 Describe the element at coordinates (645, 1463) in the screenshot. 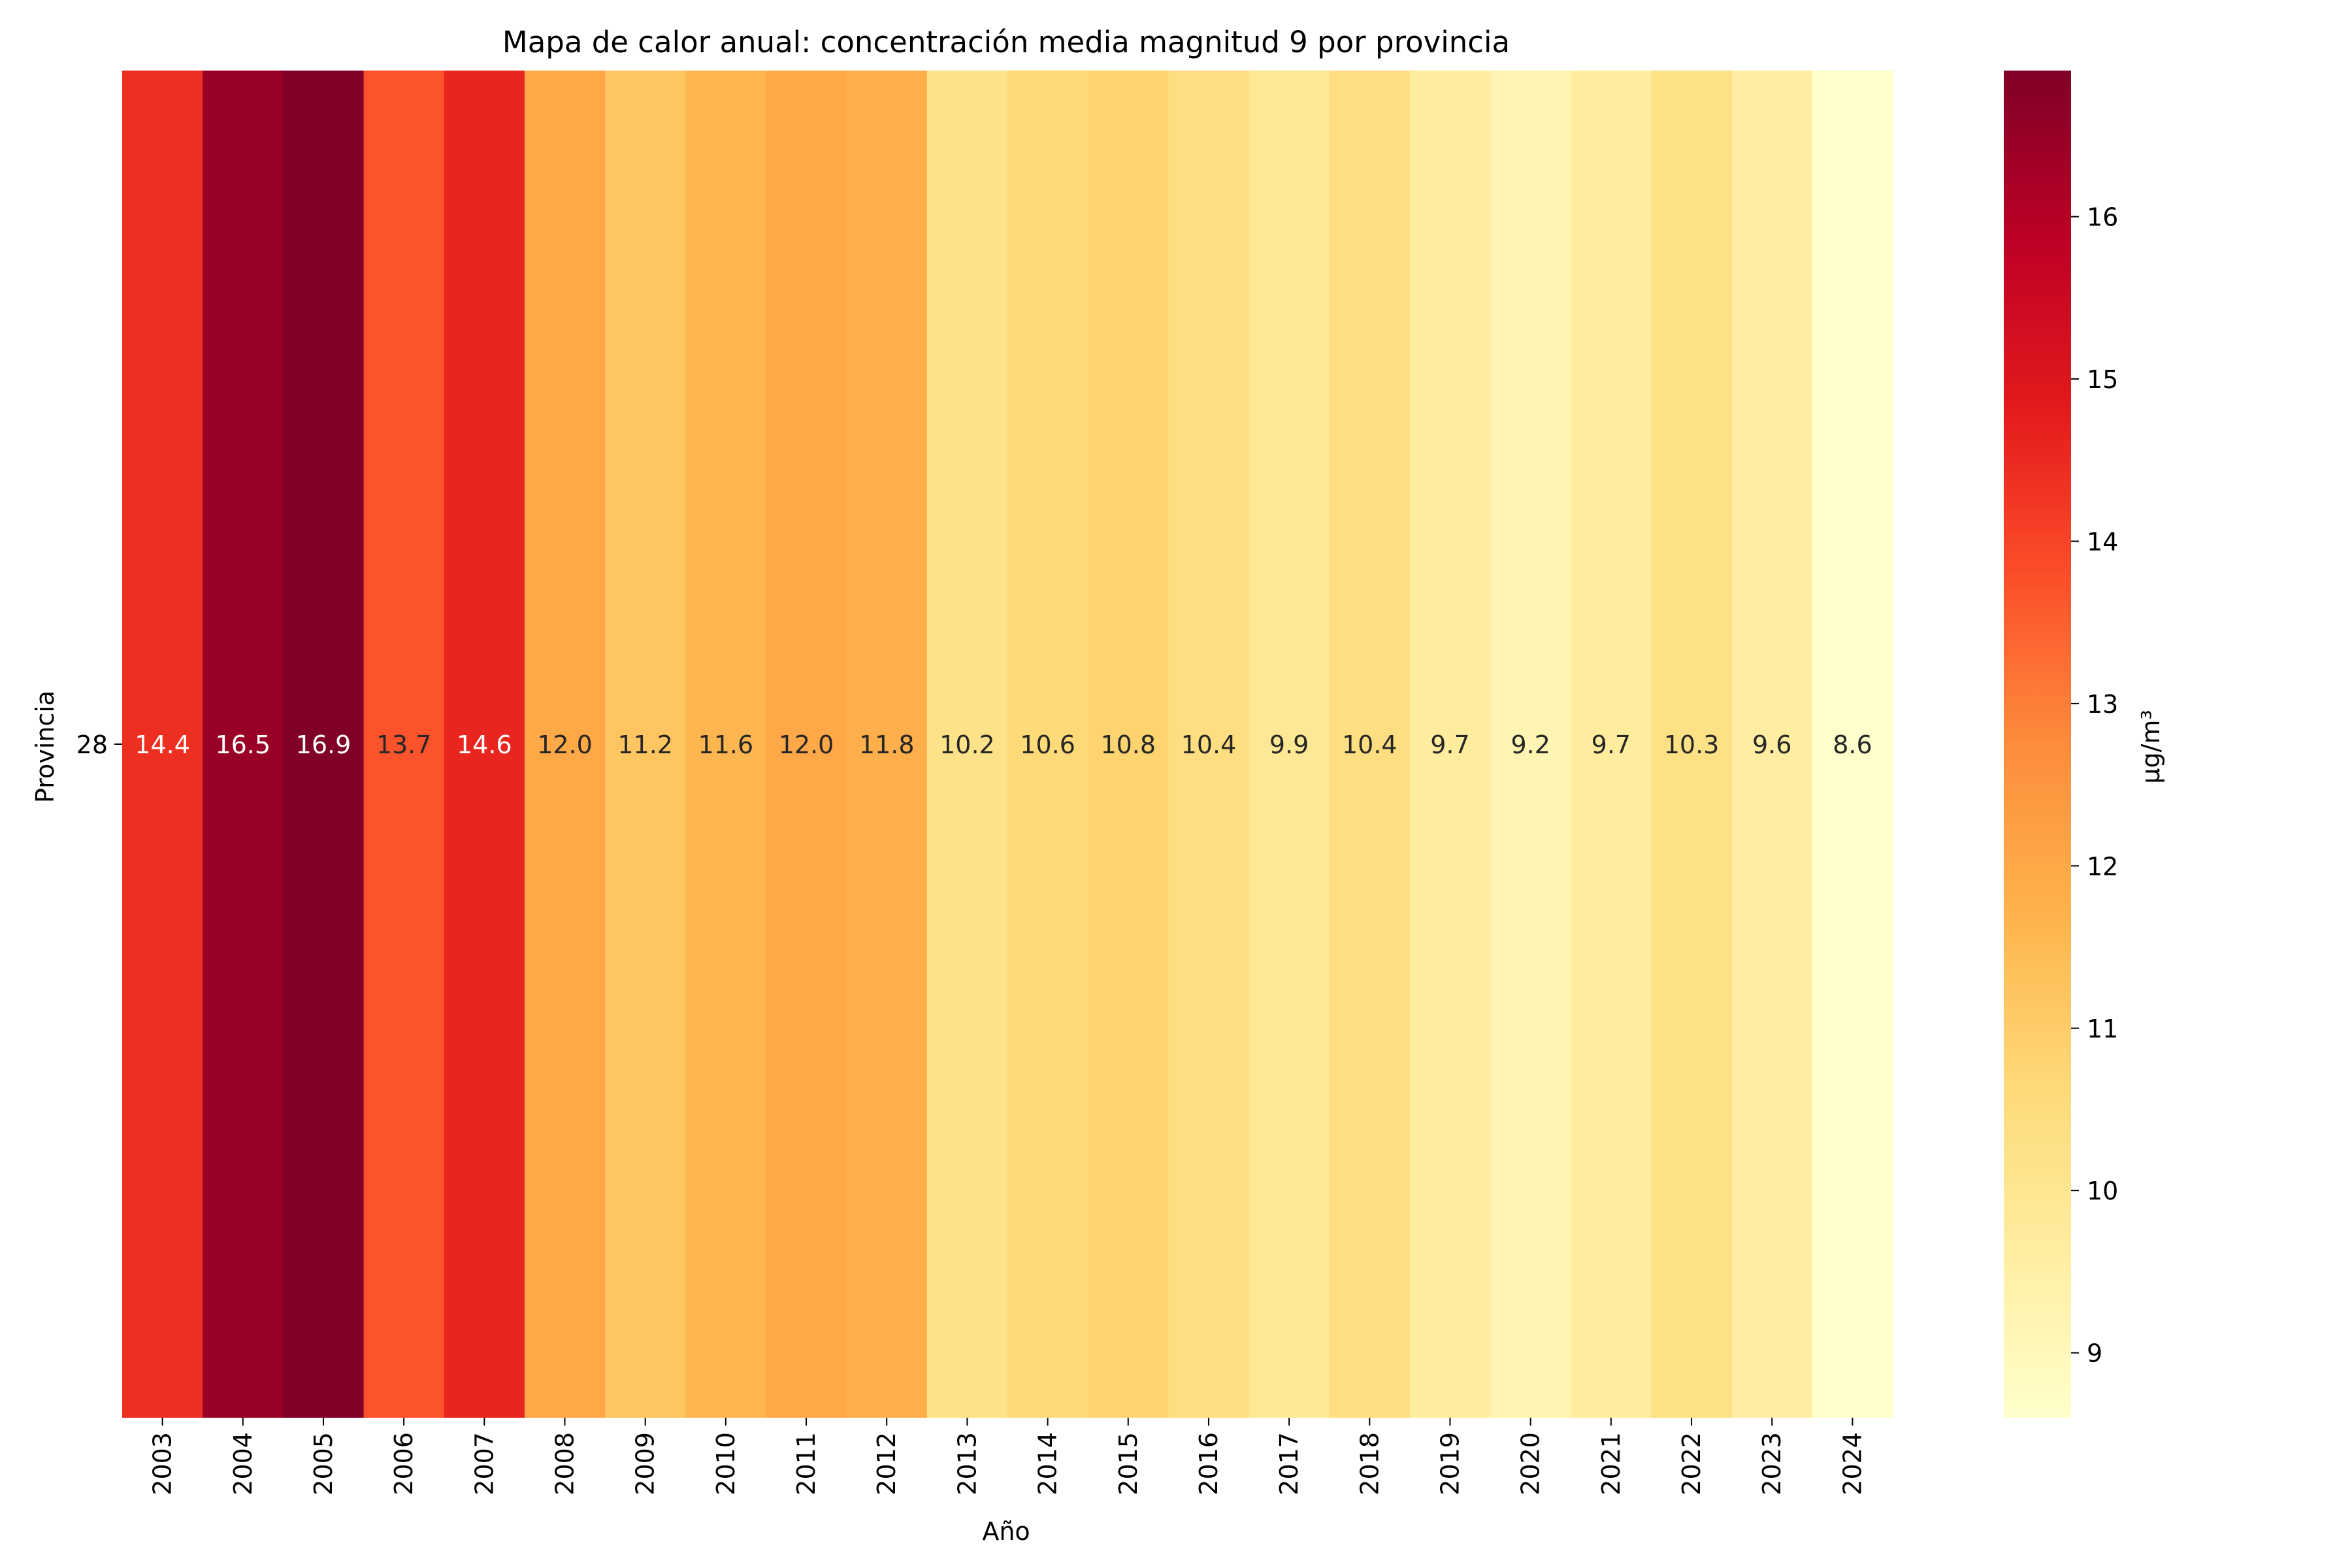

I see `x-tick-label: 2009` at that location.